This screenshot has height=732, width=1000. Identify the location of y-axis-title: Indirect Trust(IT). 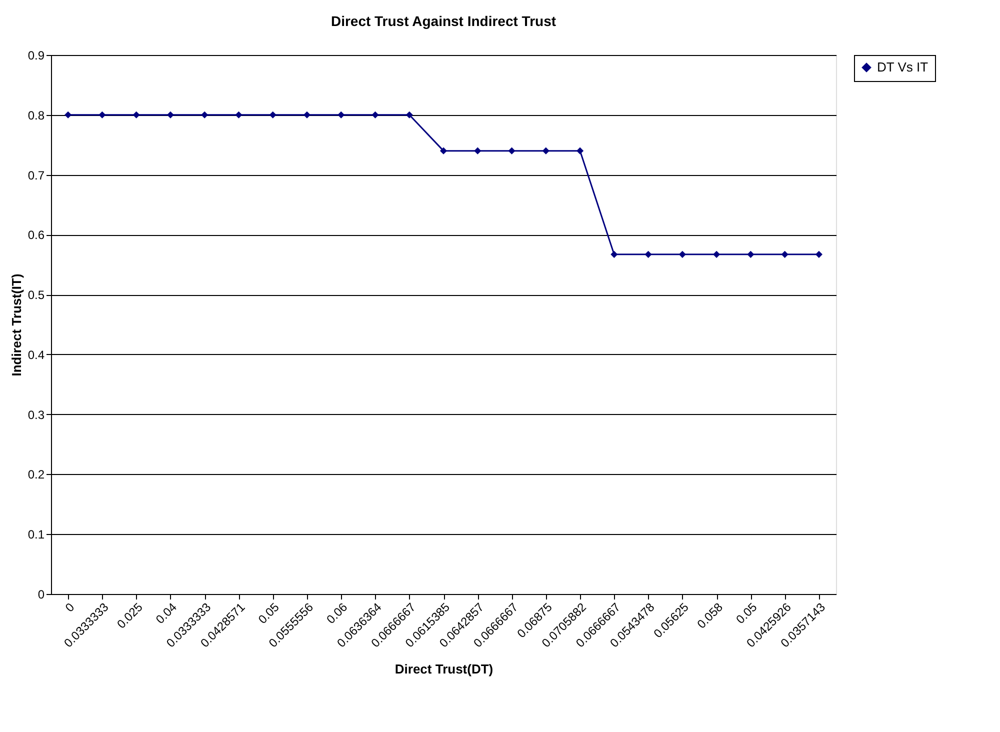
(16, 325).